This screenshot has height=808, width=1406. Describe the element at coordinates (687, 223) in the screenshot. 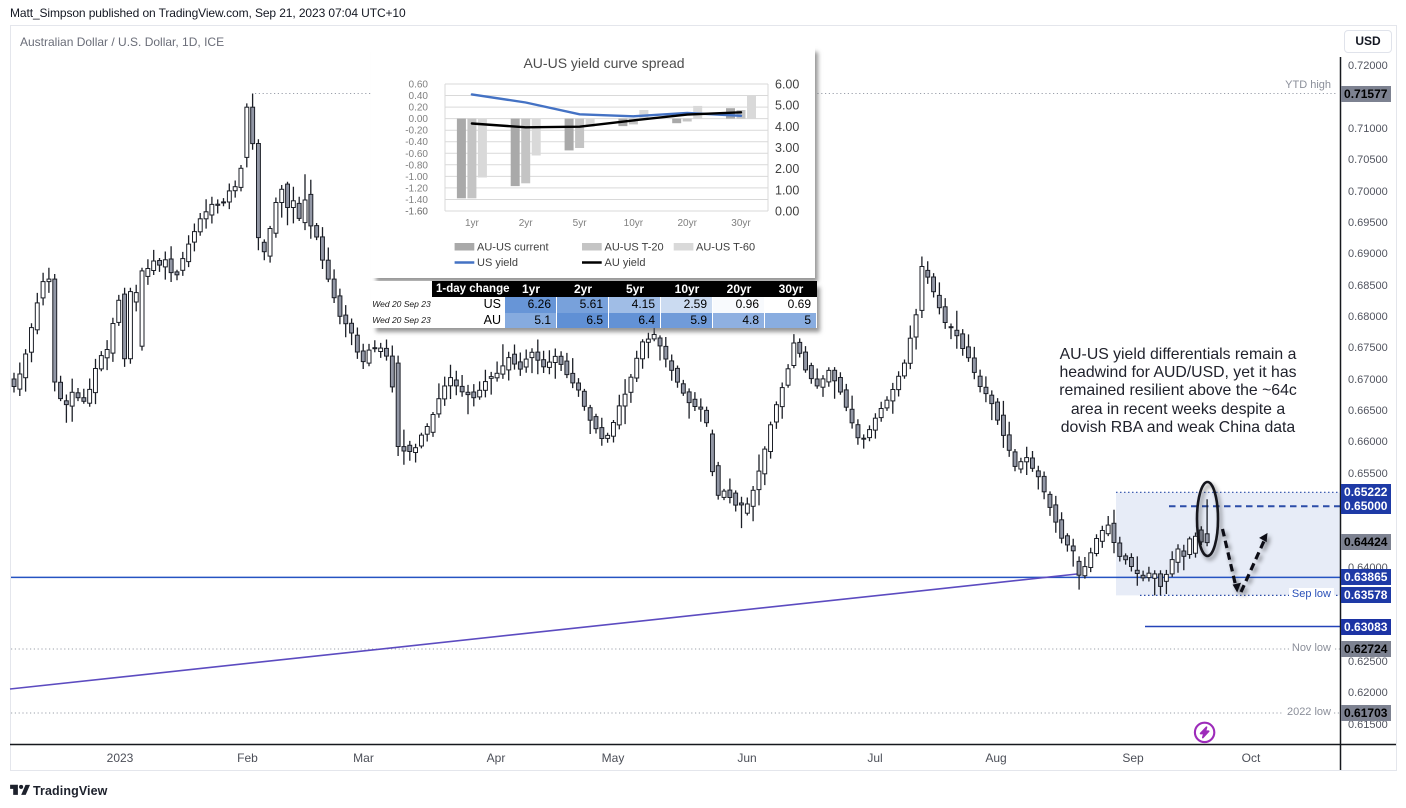

I see `svg-text: 20yr` at that location.